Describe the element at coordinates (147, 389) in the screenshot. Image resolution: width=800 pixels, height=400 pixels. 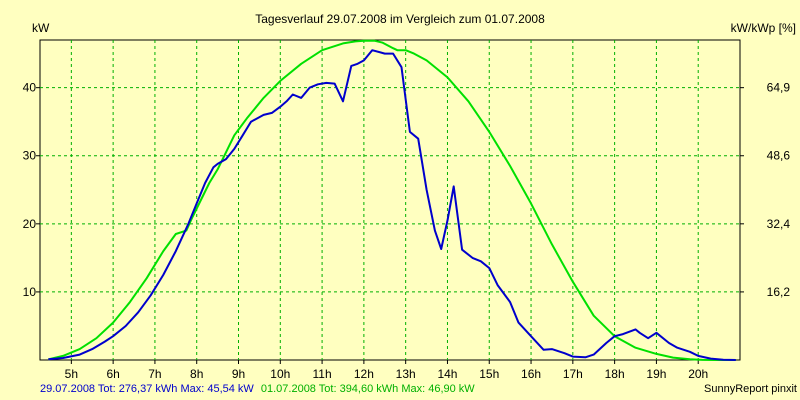
I see `legend-series-1: 29.07.2008 Tot: 276,37 kWh Max: 45,54 kW` at that location.